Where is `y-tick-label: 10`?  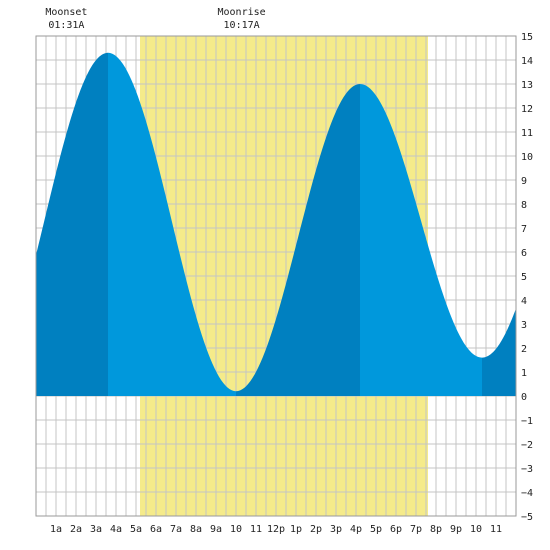 y-tick-label: 10 is located at coordinates (527, 157).